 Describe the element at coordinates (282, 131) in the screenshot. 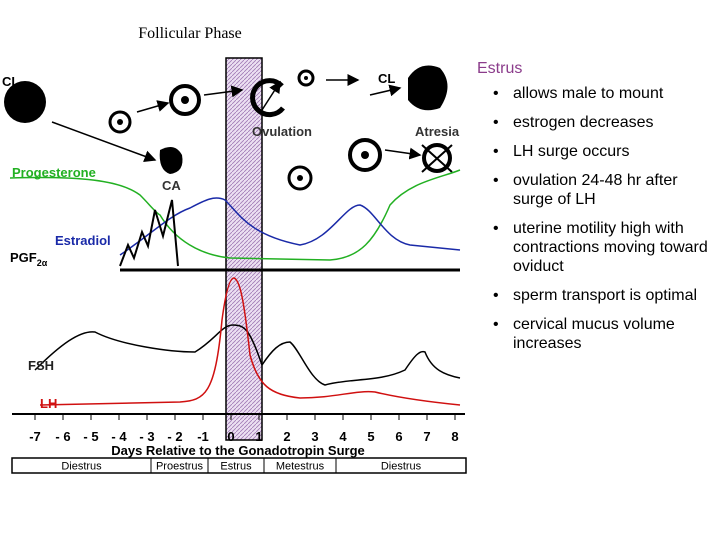

I see `label: Ovulation` at that location.